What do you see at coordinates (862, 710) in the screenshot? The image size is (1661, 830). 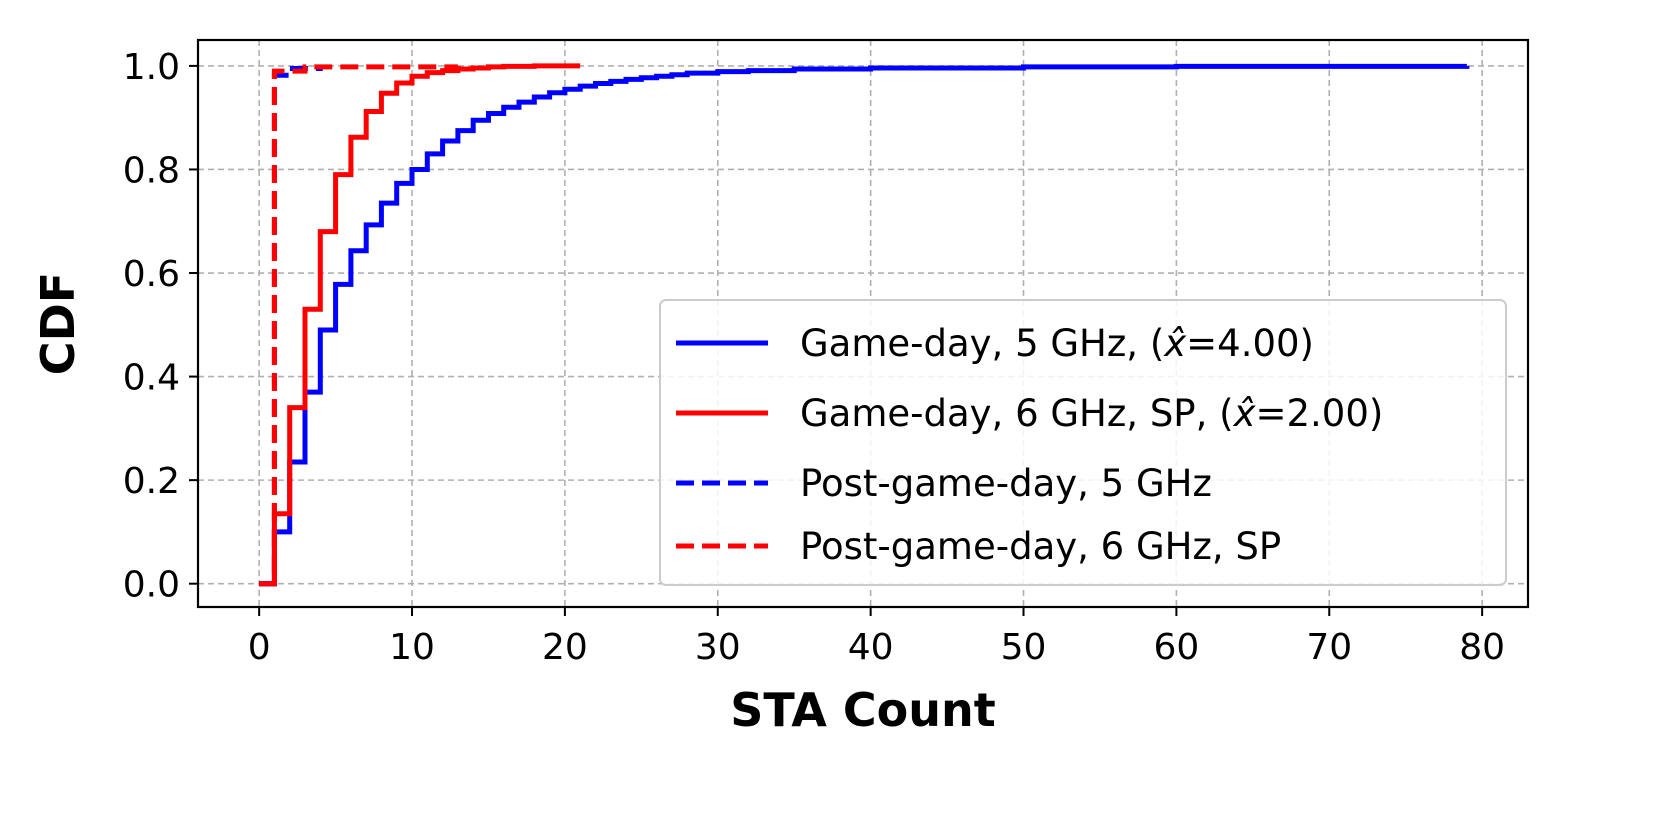 I see `x-axis-title: STA Count` at bounding box center [862, 710].